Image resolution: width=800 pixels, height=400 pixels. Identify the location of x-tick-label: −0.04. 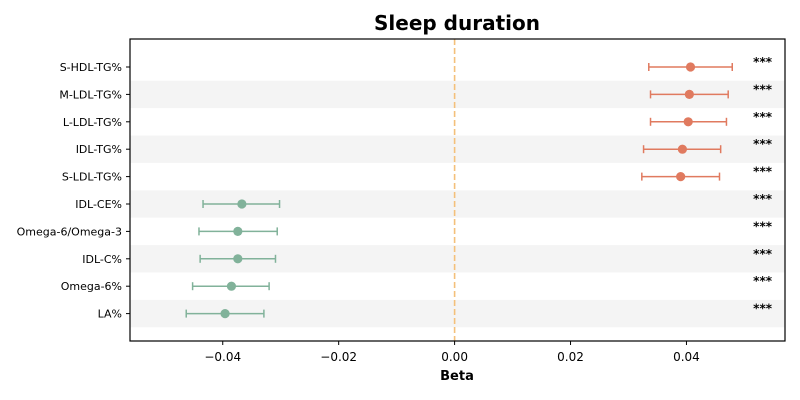
(222, 357).